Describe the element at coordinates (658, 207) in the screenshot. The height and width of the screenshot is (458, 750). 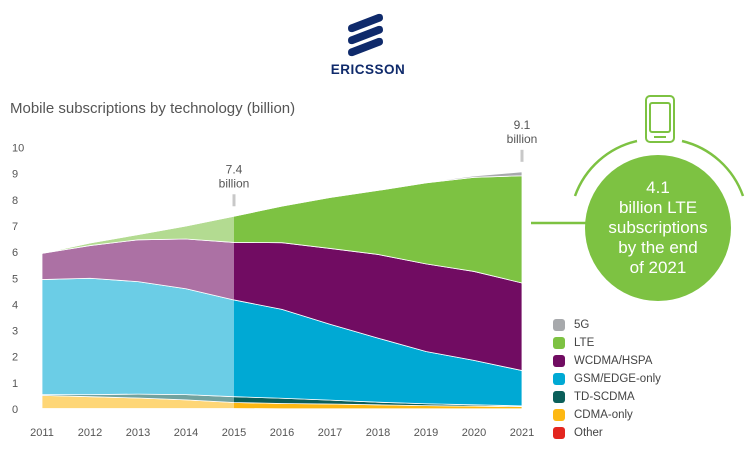
I see `callout-line: billion LTE` at that location.